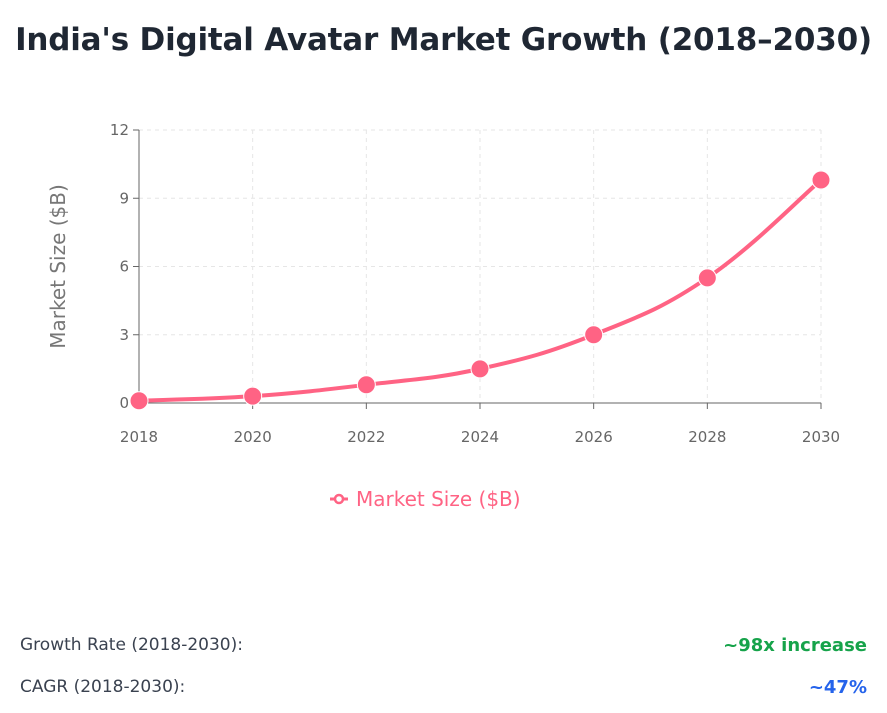 The width and height of the screenshot is (887, 713). Describe the element at coordinates (253, 437) in the screenshot. I see `x-tick-label: 2020` at that location.